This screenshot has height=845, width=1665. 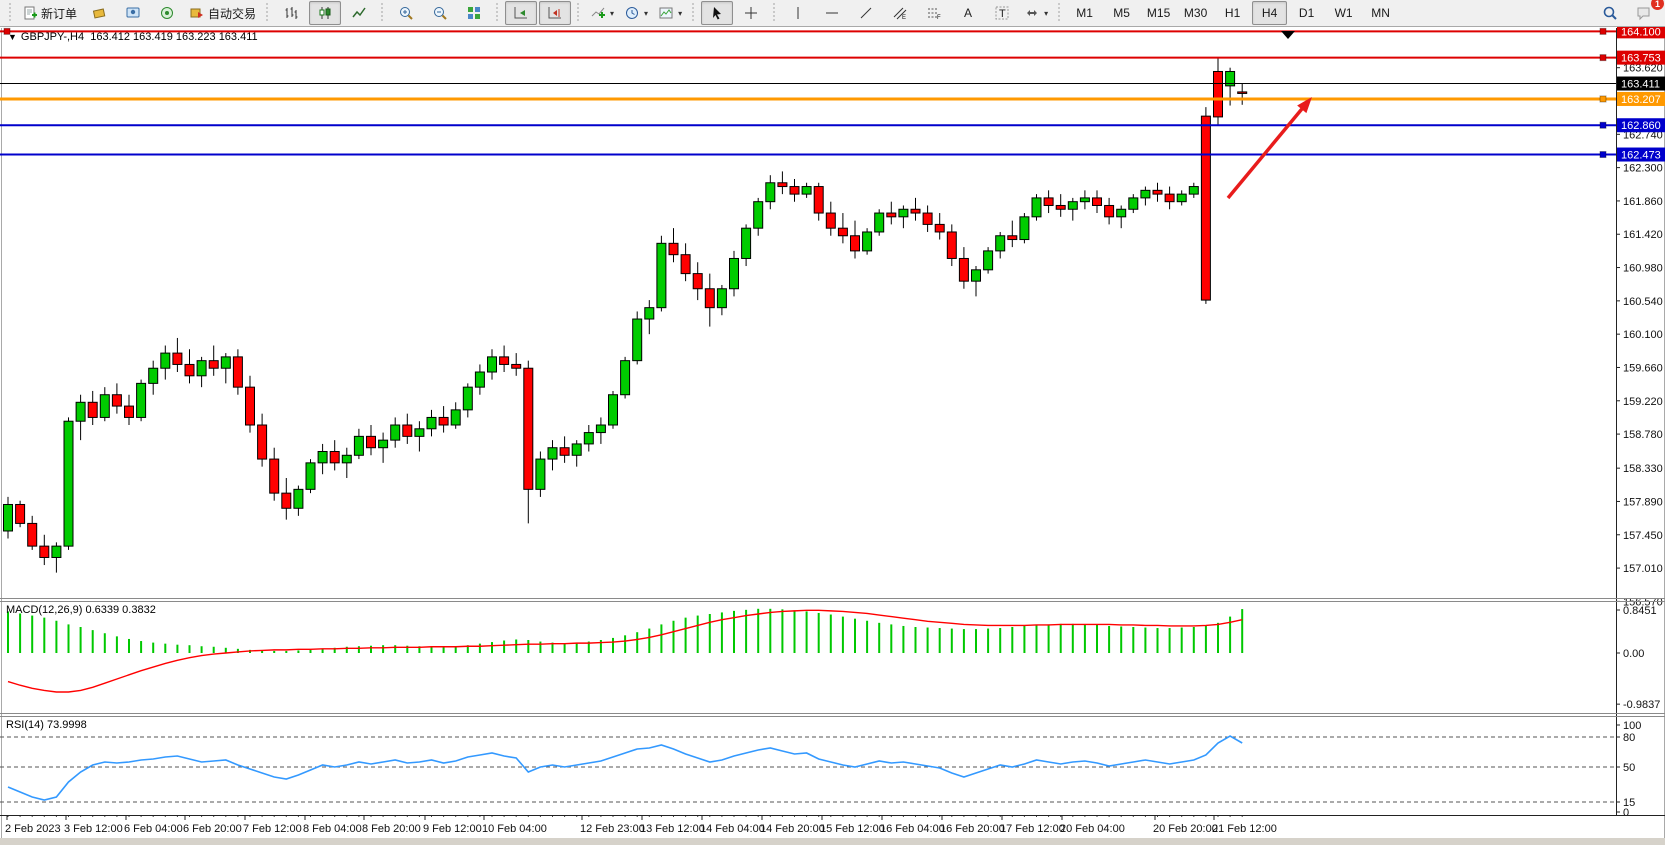 What do you see at coordinates (1084, 13) in the screenshot?
I see `timeframe-m1-button: M1` at bounding box center [1084, 13].